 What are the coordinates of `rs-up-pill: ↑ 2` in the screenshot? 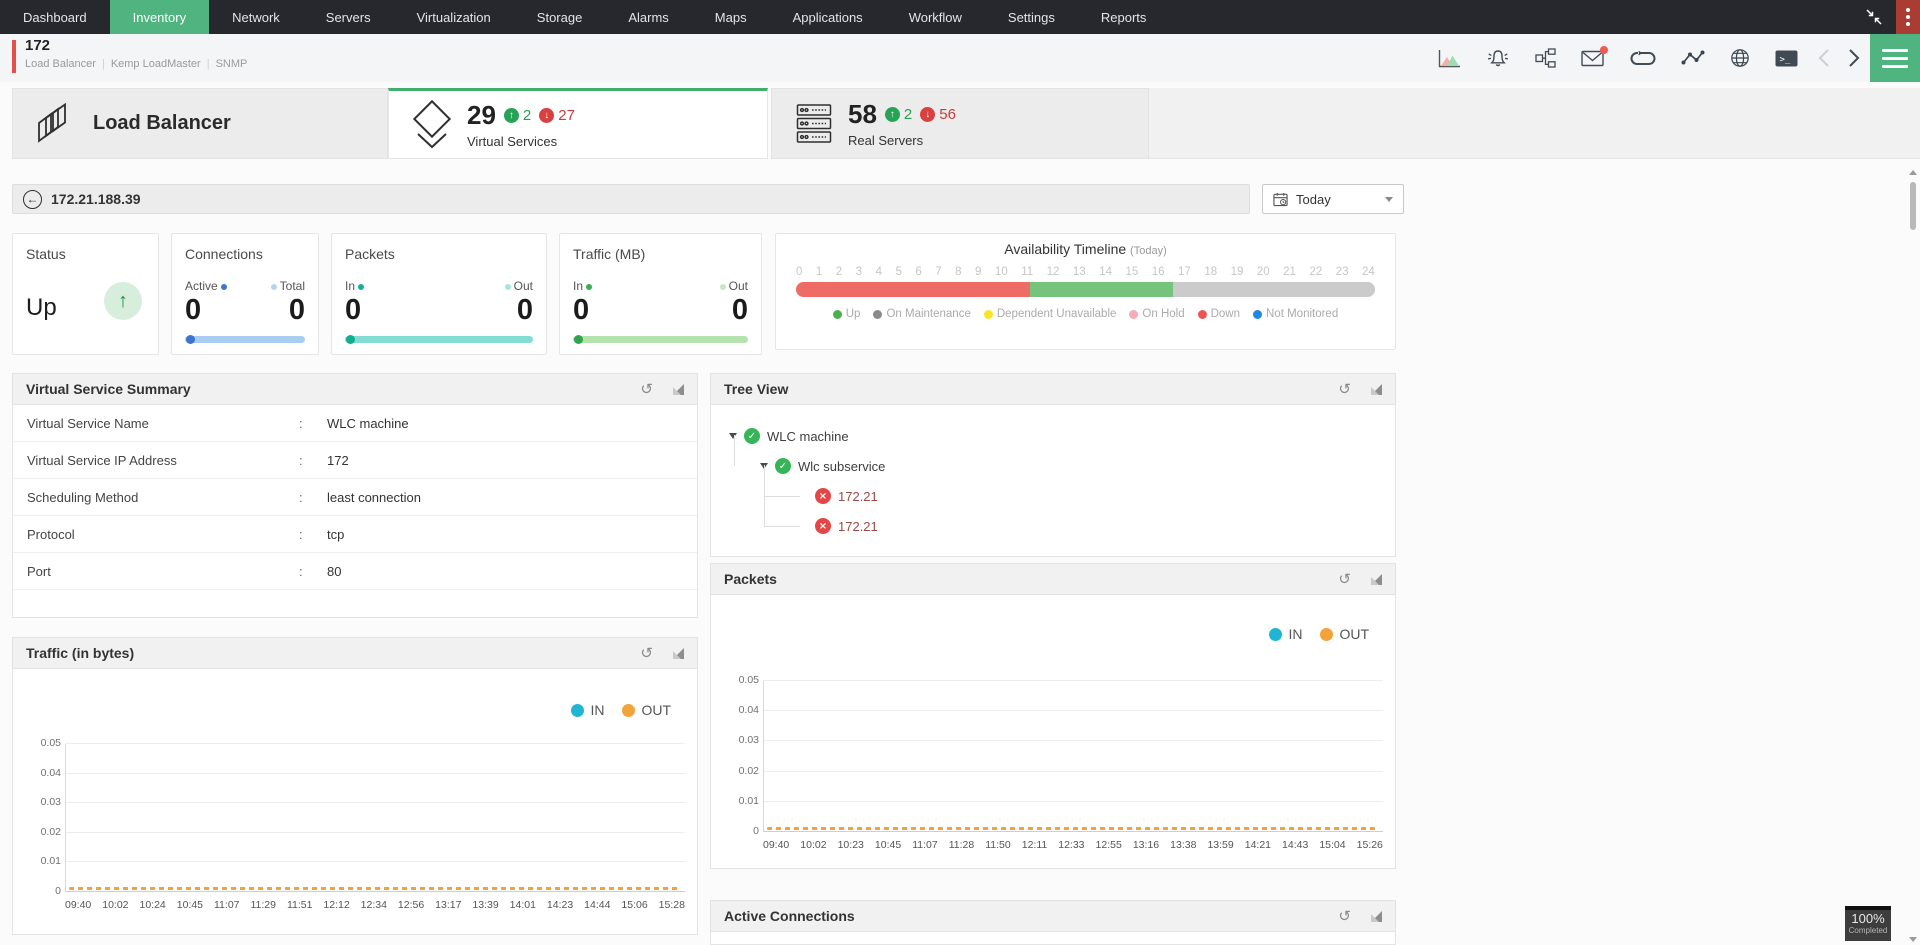 It's located at (898, 114).